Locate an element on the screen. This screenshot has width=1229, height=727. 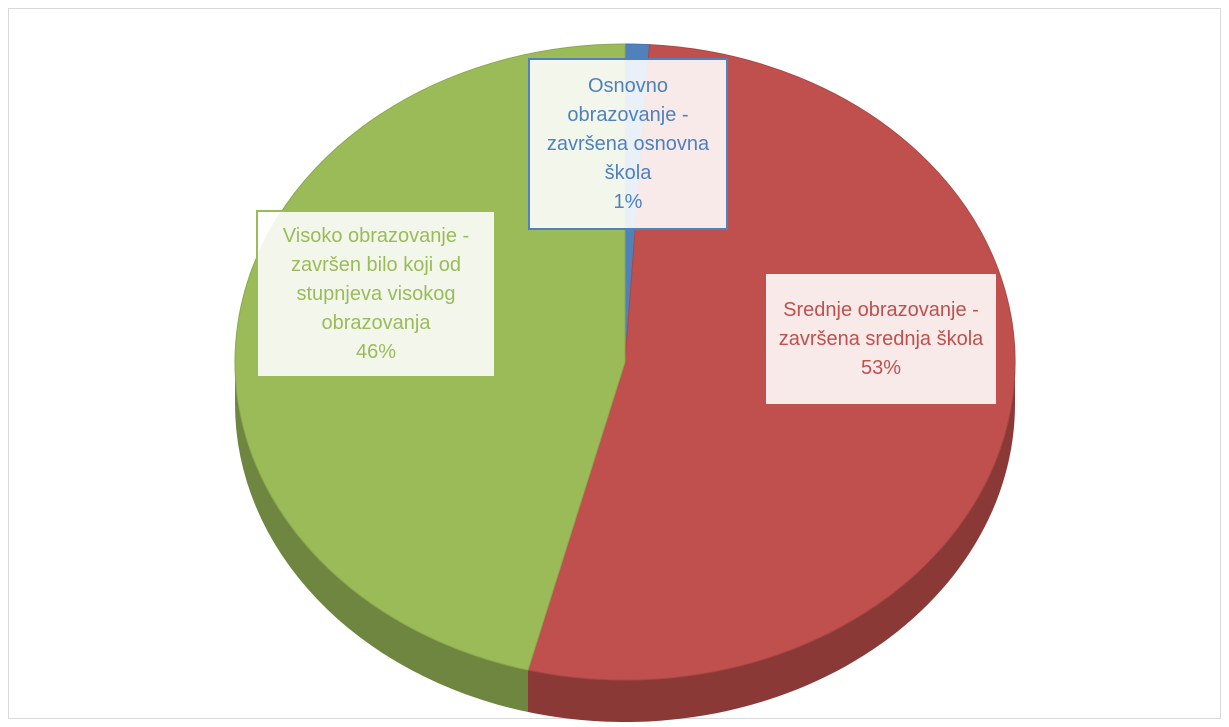
value-label: 46% is located at coordinates (376, 351).